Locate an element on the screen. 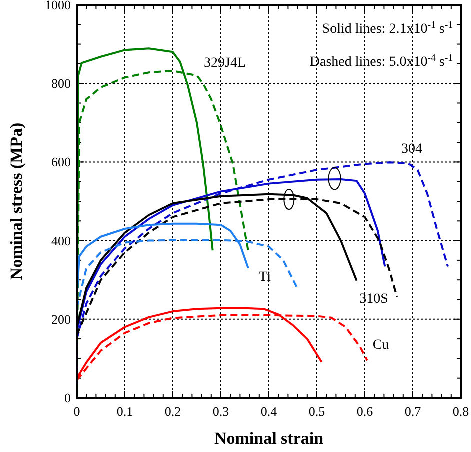  y-tick-label: 600 is located at coordinates (61, 162).